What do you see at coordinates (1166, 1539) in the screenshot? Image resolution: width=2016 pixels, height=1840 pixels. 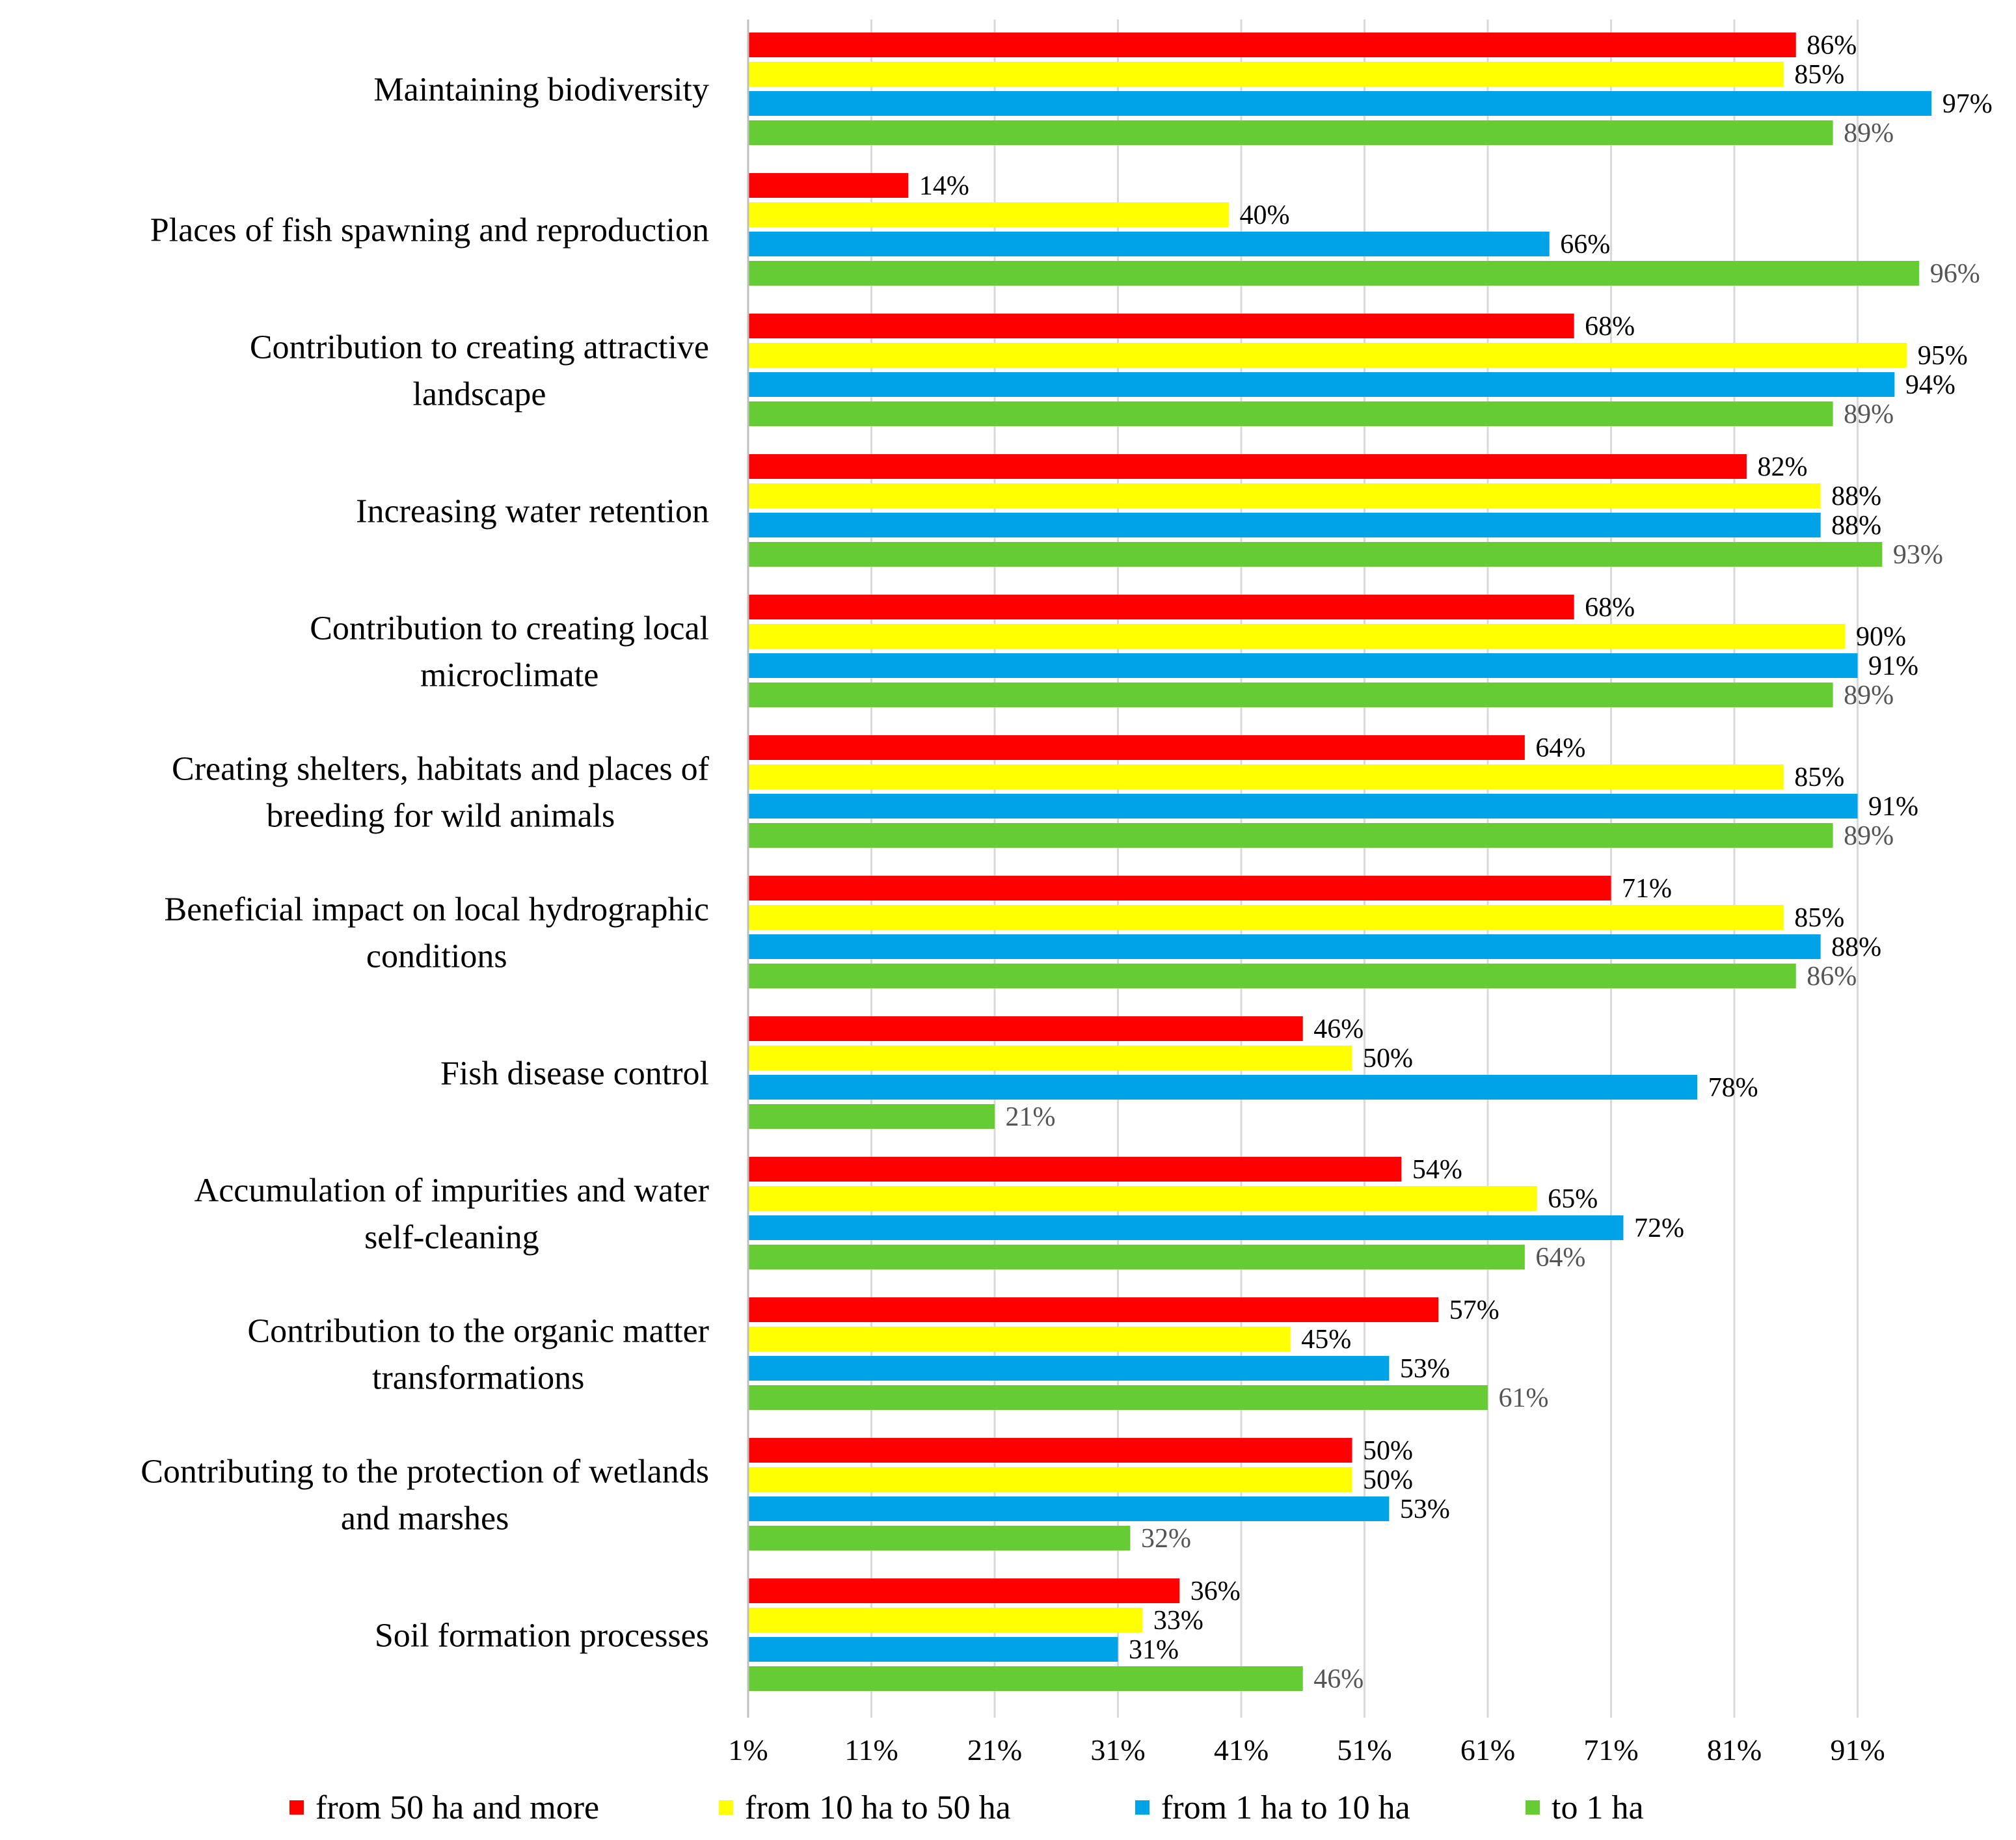 I see `data-label: 32%` at bounding box center [1166, 1539].